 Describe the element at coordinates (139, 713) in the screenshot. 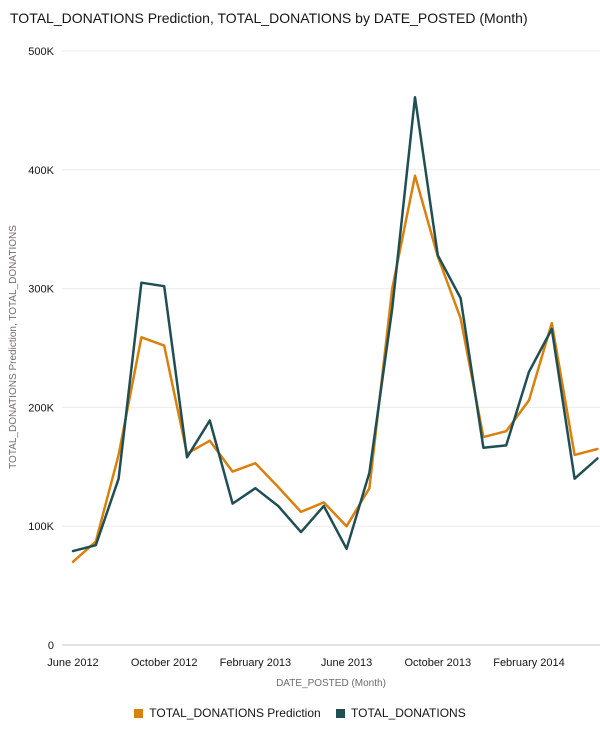

I see `legend-swatch-prediction` at that location.